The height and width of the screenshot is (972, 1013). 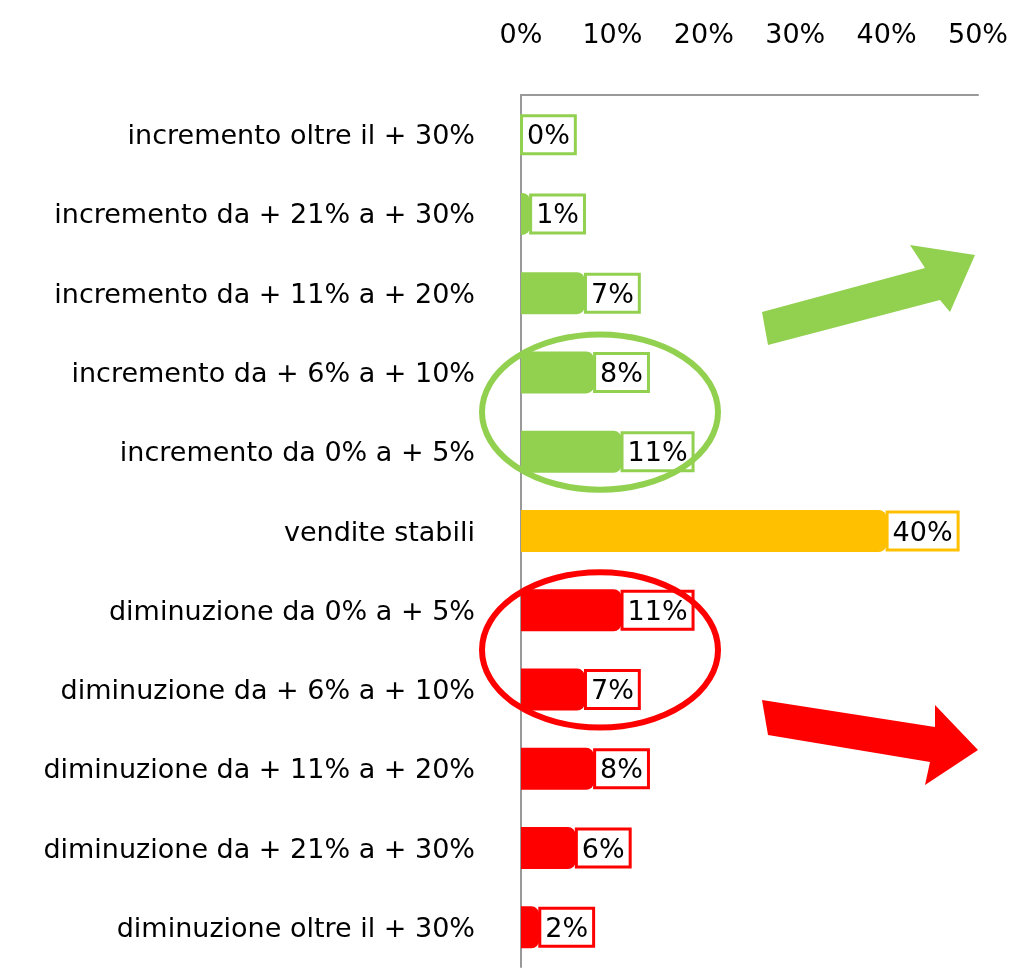 I want to click on data-label: 6%, so click(x=603, y=848).